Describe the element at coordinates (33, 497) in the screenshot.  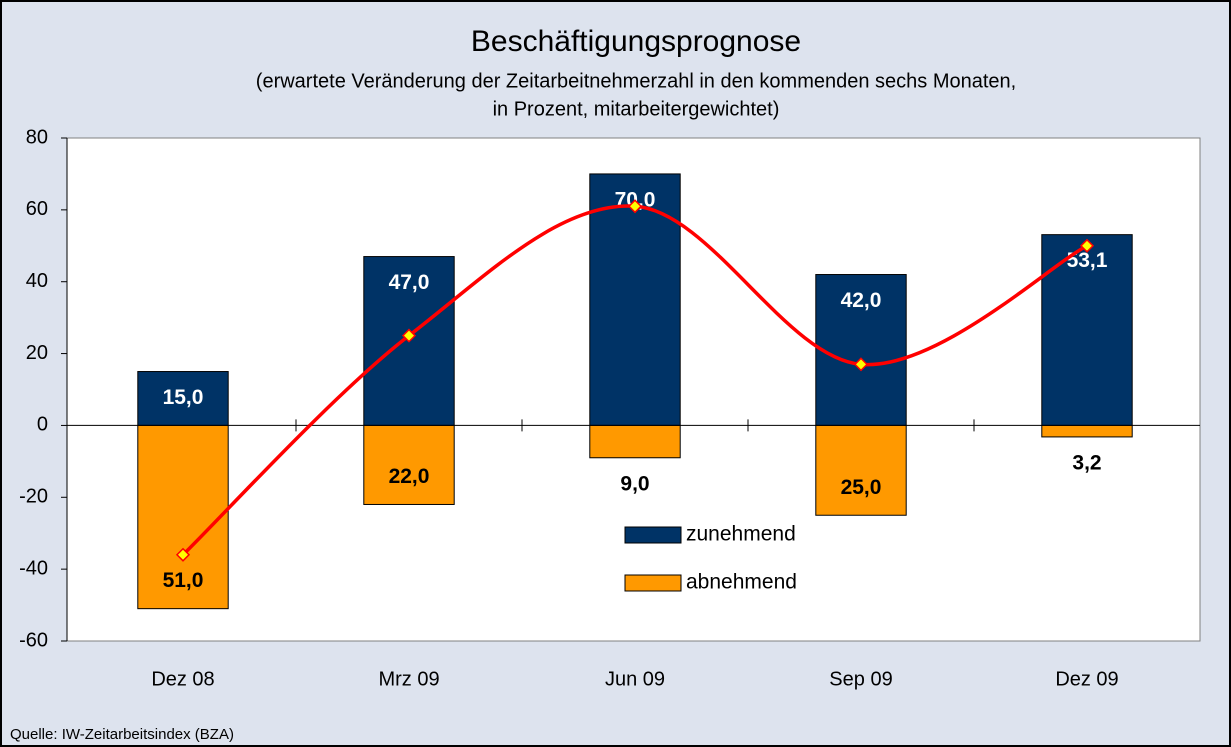
I see `y-tick-label: -20` at that location.